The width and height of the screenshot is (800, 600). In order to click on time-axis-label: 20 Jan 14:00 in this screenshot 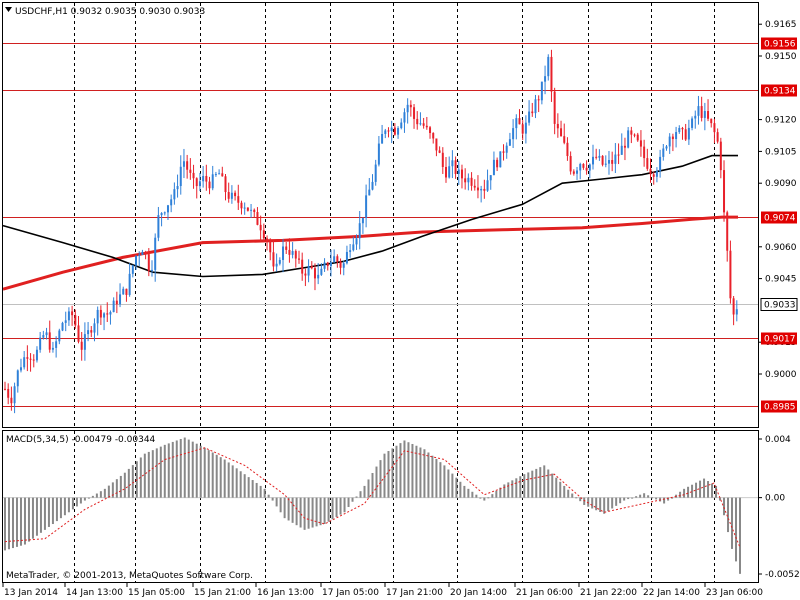, I will do `click(478, 593)`.